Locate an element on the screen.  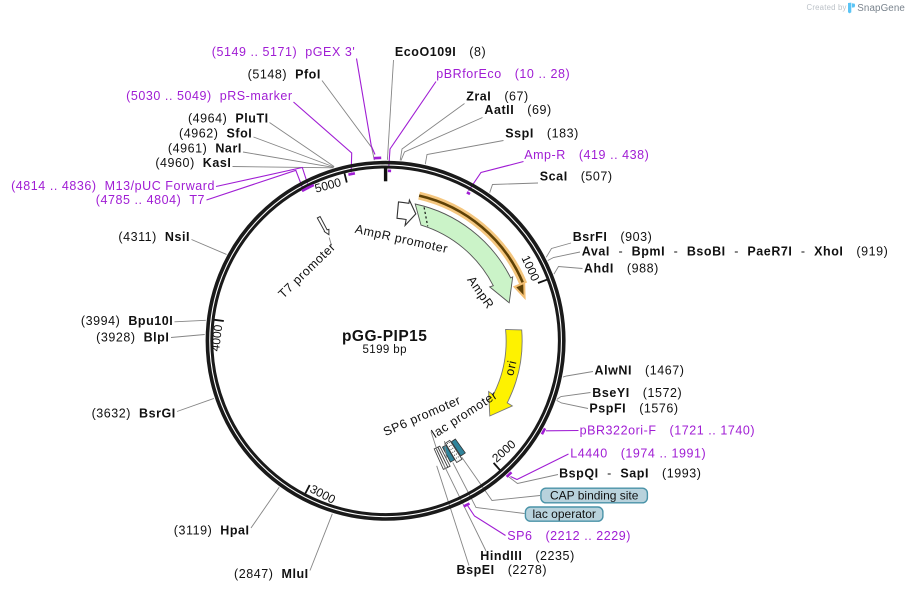
svg-text: 5000 is located at coordinates (328, 185).